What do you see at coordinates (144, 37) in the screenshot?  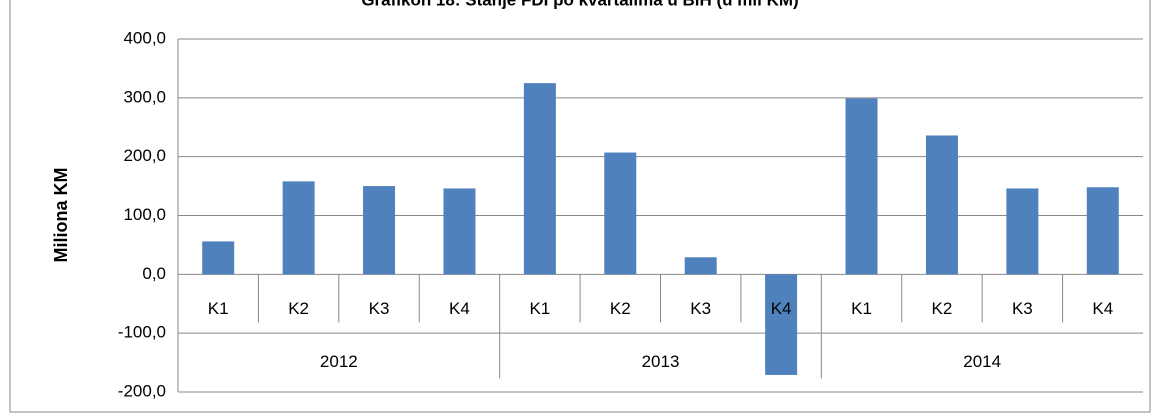 I see `y-tick-label: 400,0` at bounding box center [144, 37].